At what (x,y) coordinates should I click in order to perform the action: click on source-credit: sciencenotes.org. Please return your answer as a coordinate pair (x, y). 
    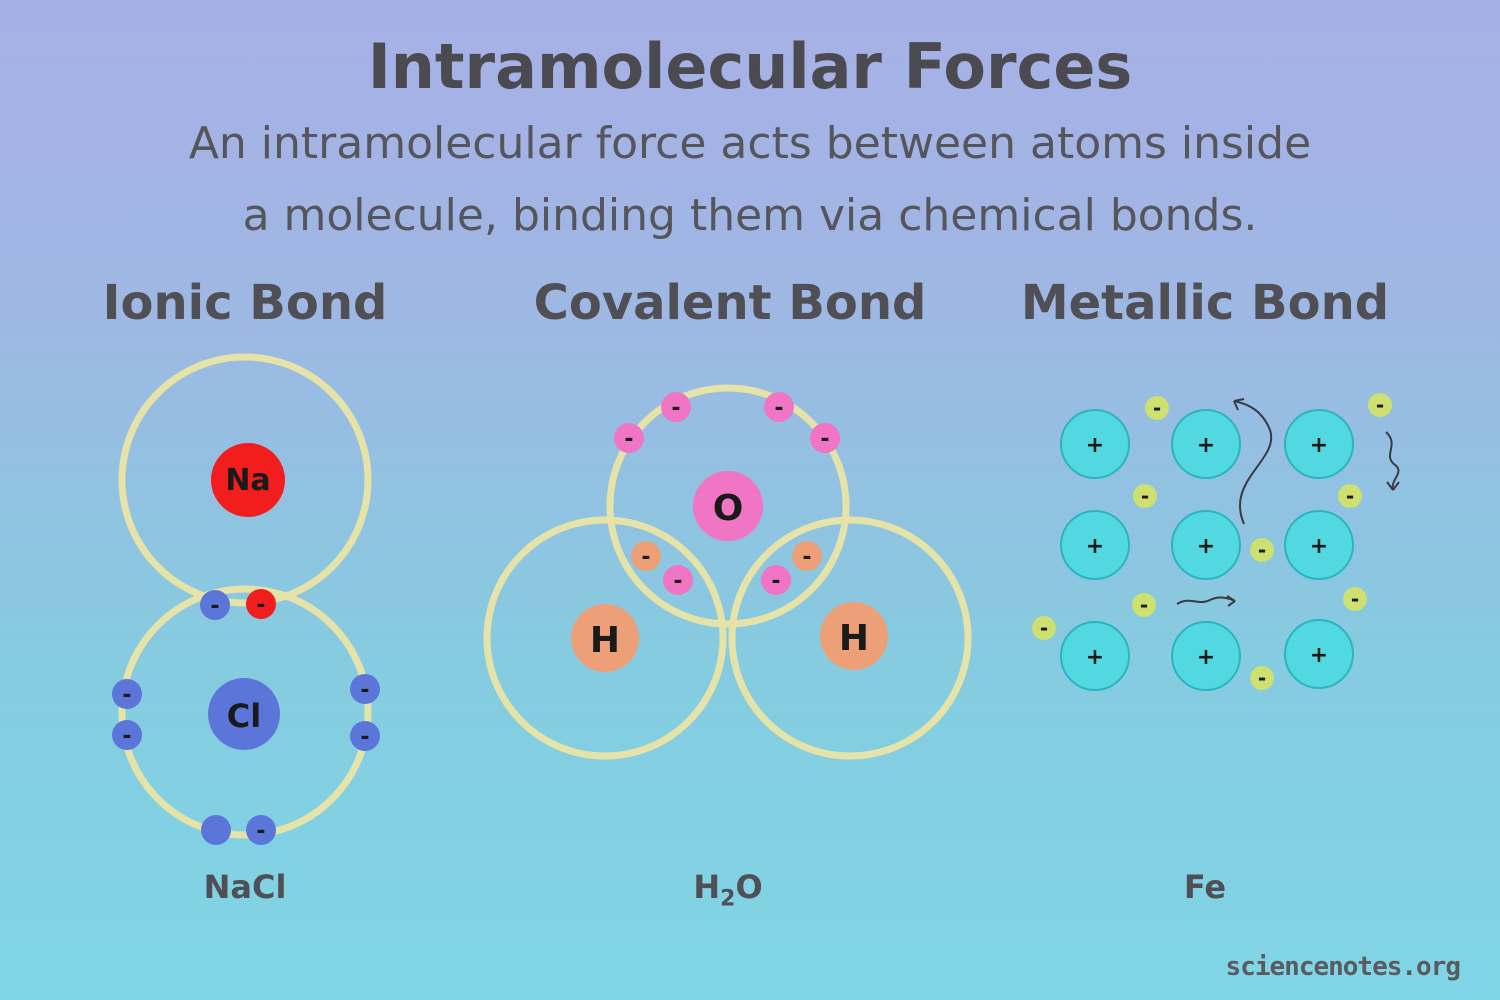
    Looking at the image, I should click on (1343, 967).